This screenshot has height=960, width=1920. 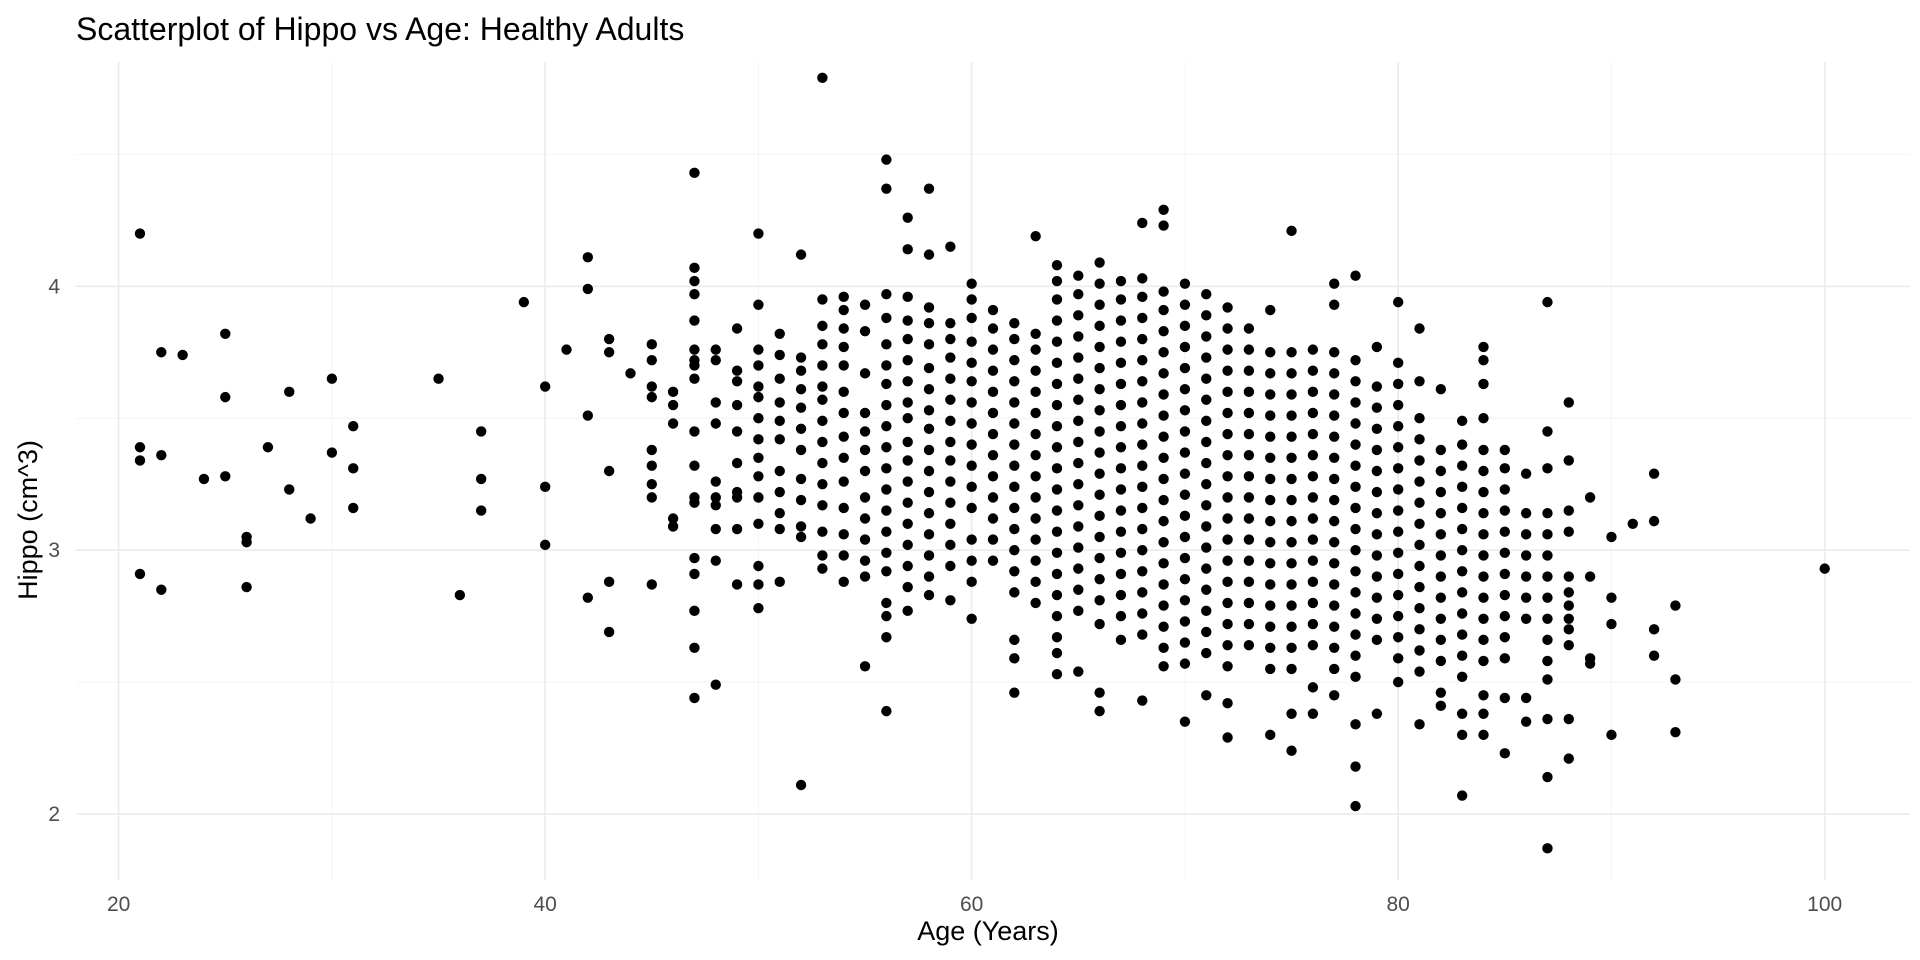 What do you see at coordinates (118, 904) in the screenshot?
I see `x-tick-label: 20` at bounding box center [118, 904].